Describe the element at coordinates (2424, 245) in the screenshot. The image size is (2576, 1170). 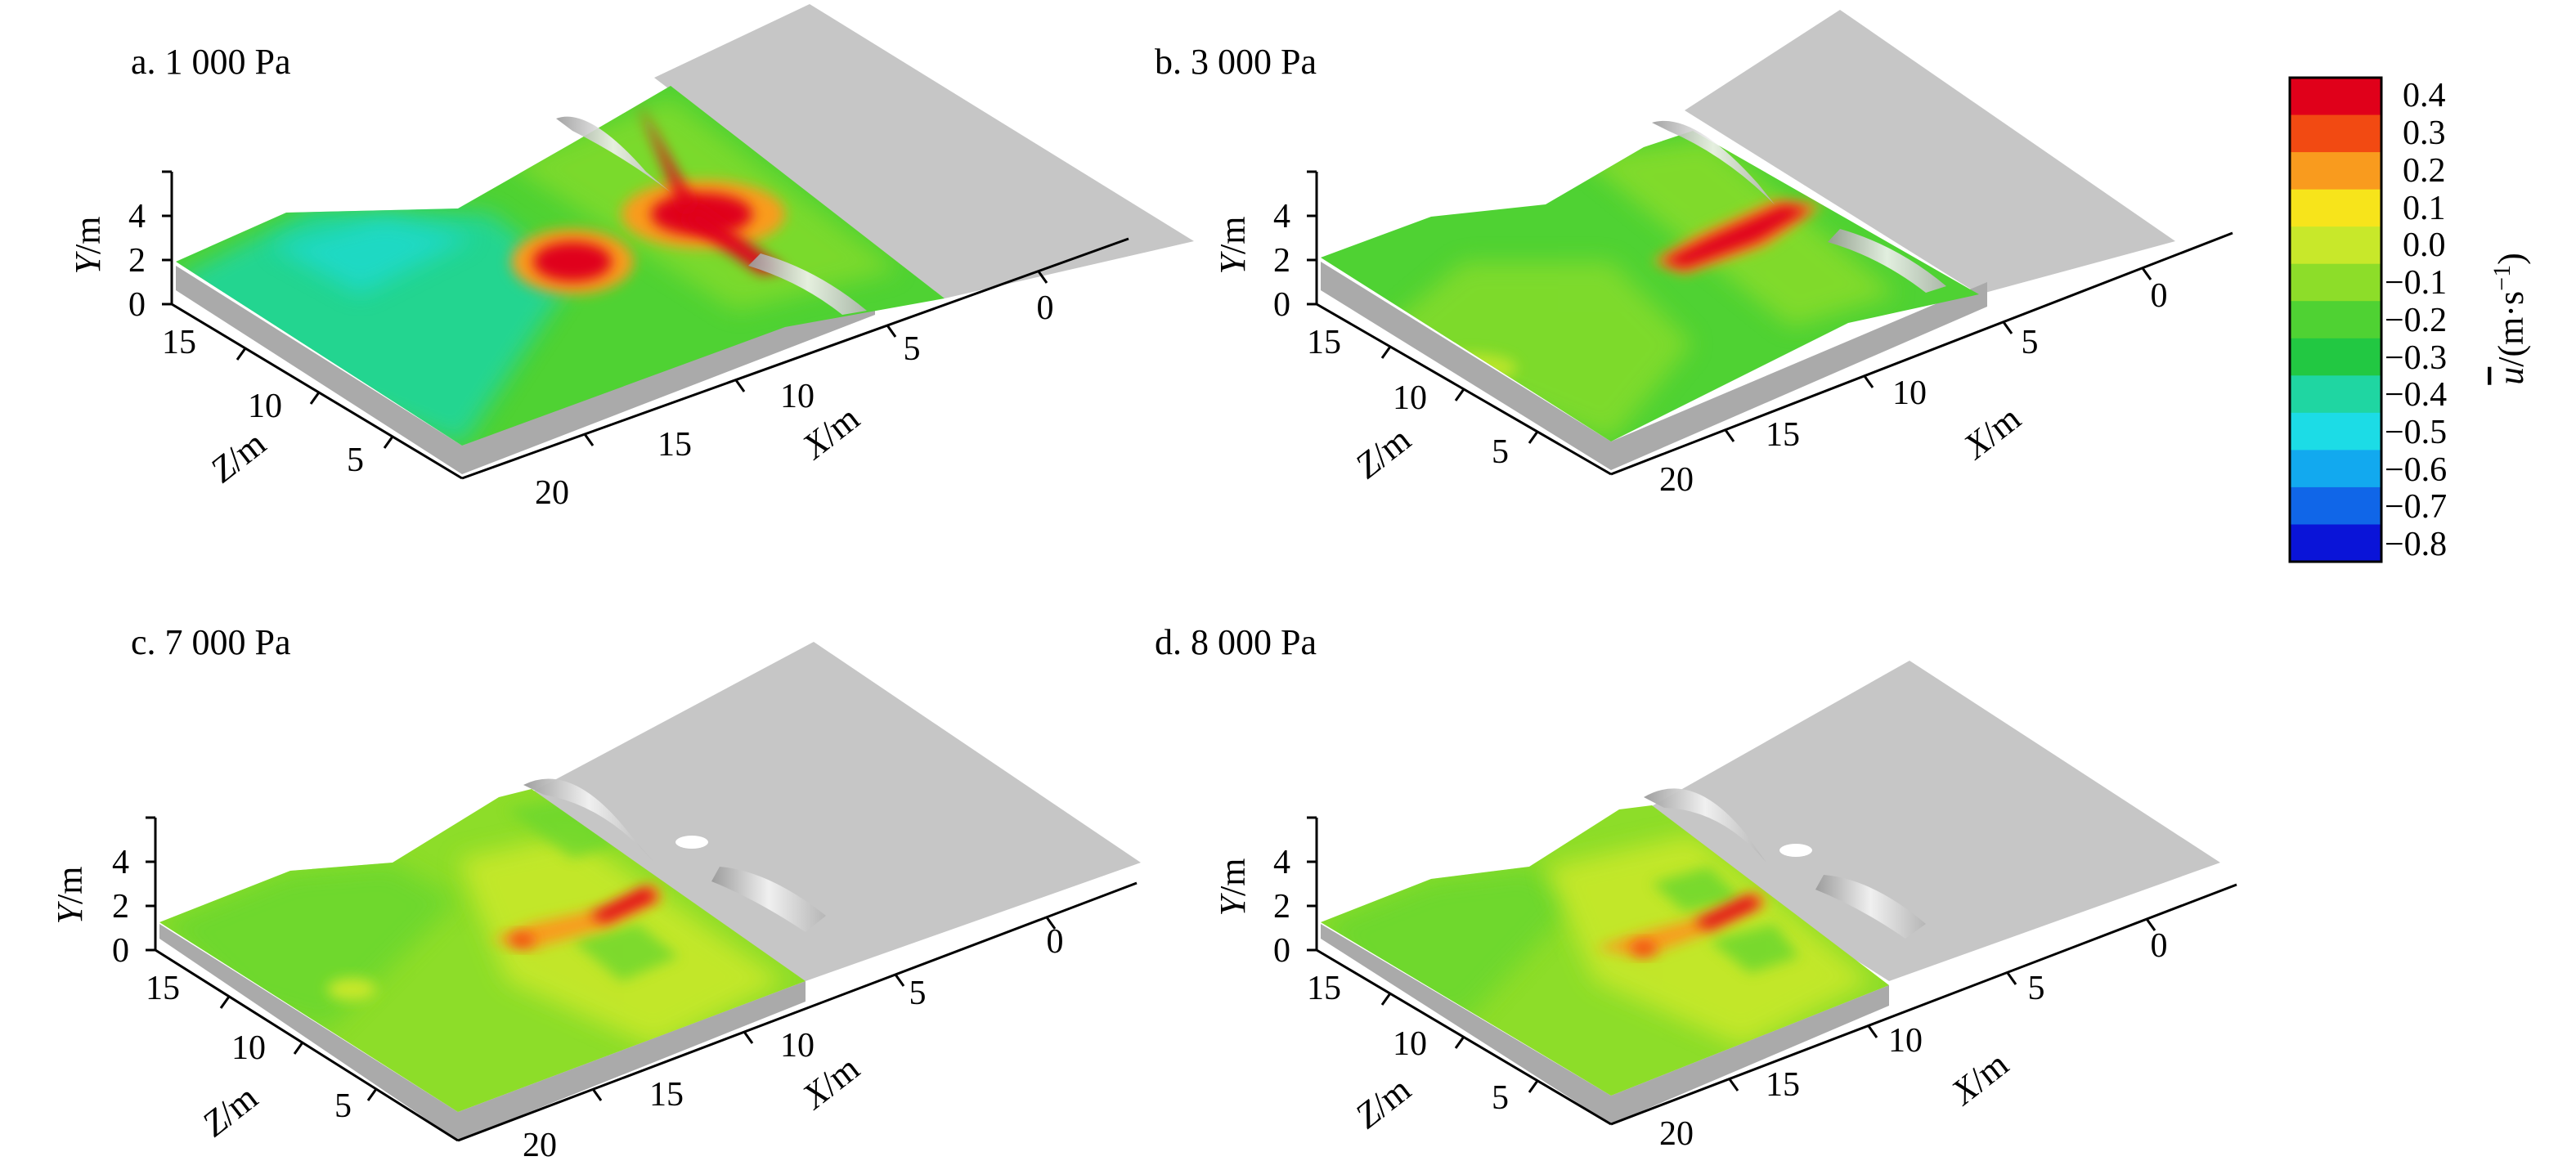
I see `colorbar-level: 0.0` at that location.